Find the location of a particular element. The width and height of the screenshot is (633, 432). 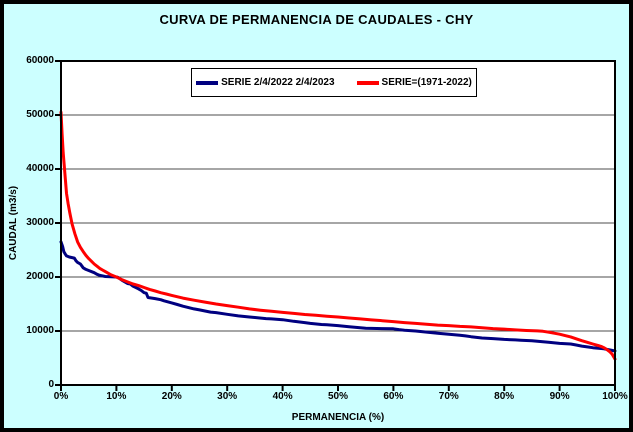

series-blue-label: SERIE 2/4/2022 2/4/2023 is located at coordinates (278, 82).